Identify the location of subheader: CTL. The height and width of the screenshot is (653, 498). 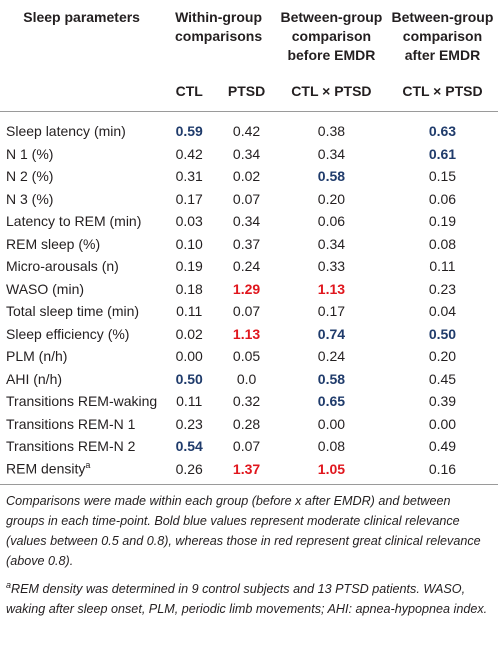
(189, 89).